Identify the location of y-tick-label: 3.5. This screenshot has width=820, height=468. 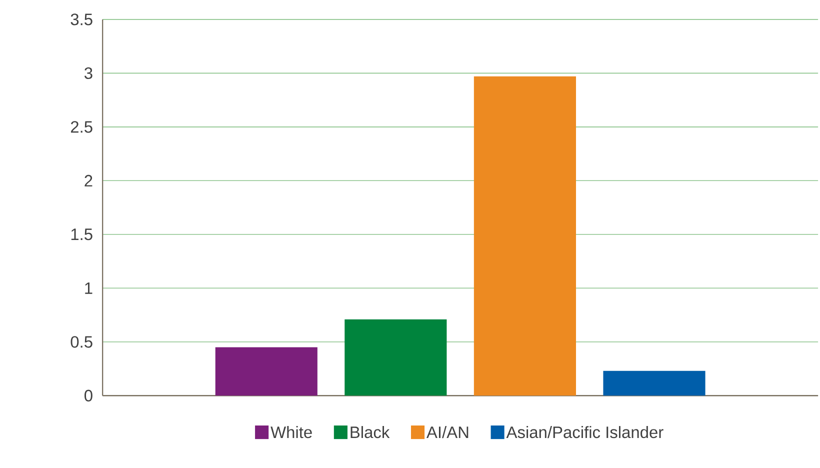
(81, 20).